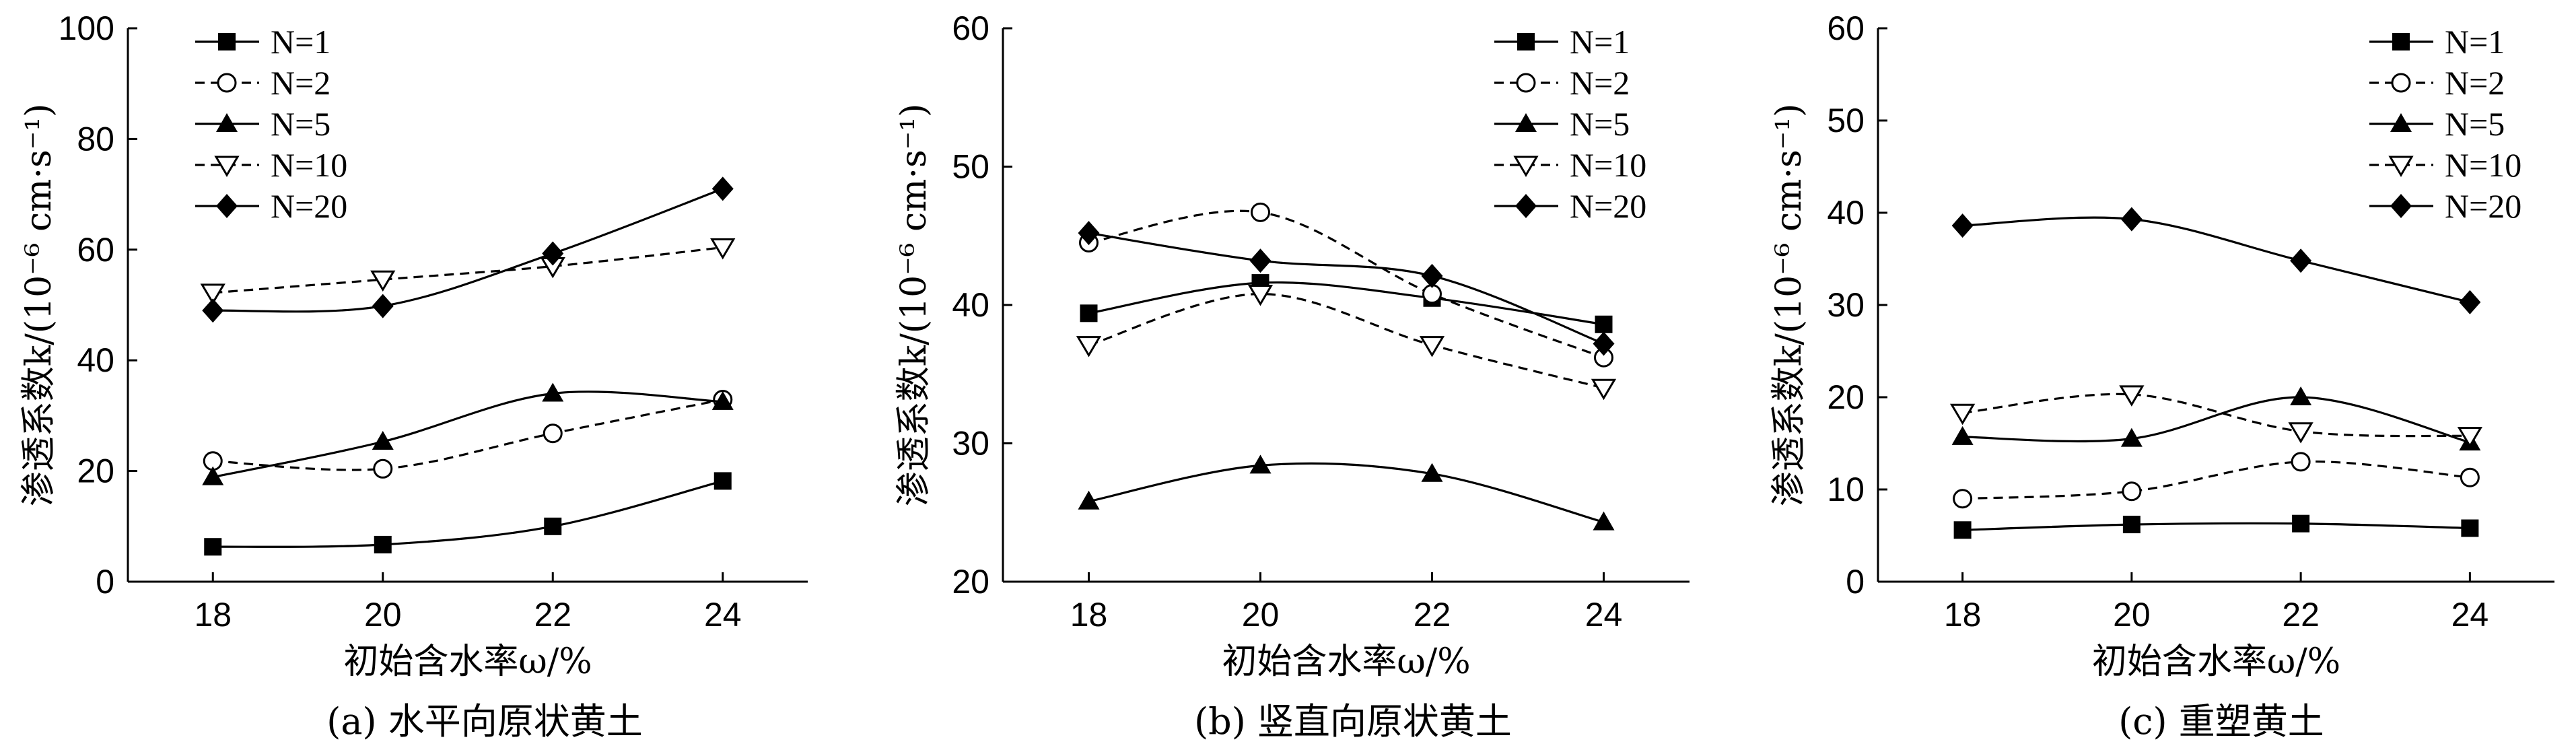 The width and height of the screenshot is (2576, 750). I want to click on y-axis-title: 渗透系数k/(10⁻⁶ cm·s⁻¹), so click(914, 306).